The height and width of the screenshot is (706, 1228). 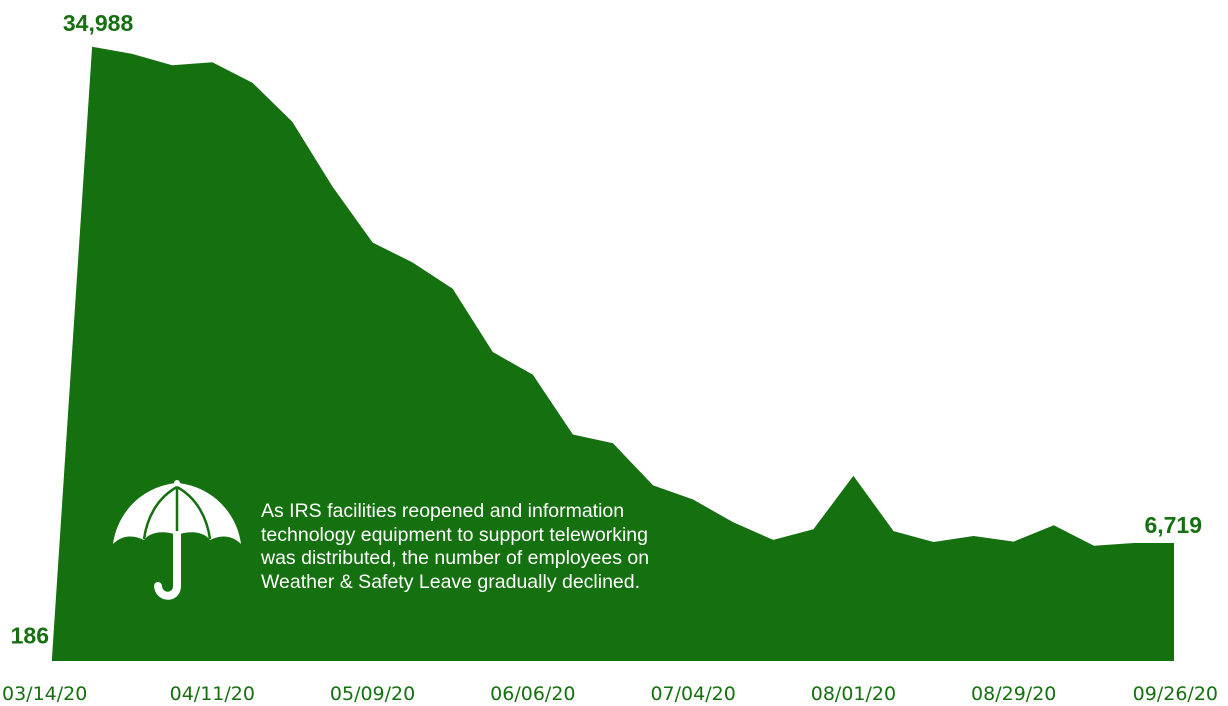 What do you see at coordinates (372, 694) in the screenshot?
I see `x-tick-label: 05/09/20` at bounding box center [372, 694].